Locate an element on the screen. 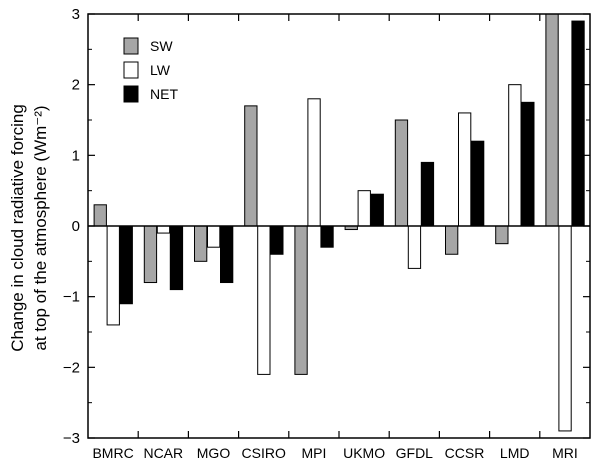 The height and width of the screenshot is (469, 600). bar-sw-mpi is located at coordinates (301, 300).